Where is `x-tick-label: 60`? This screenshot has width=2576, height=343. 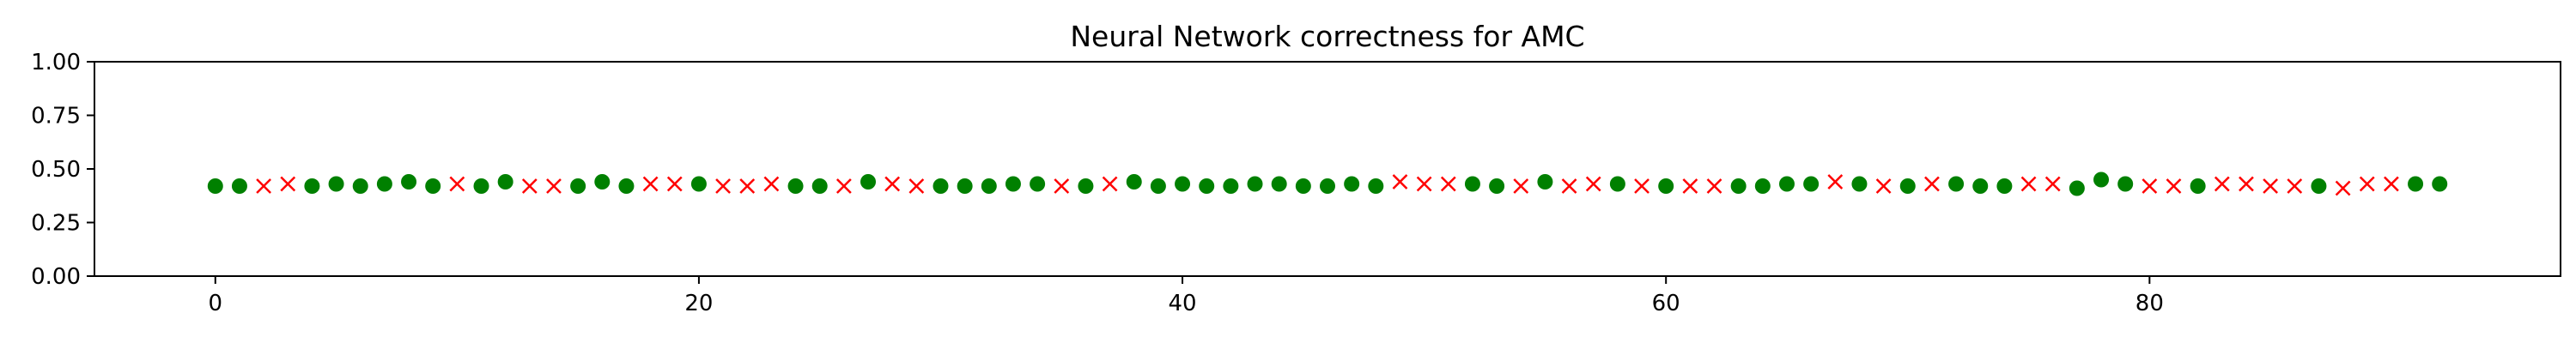 x-tick-label: 60 is located at coordinates (1666, 304).